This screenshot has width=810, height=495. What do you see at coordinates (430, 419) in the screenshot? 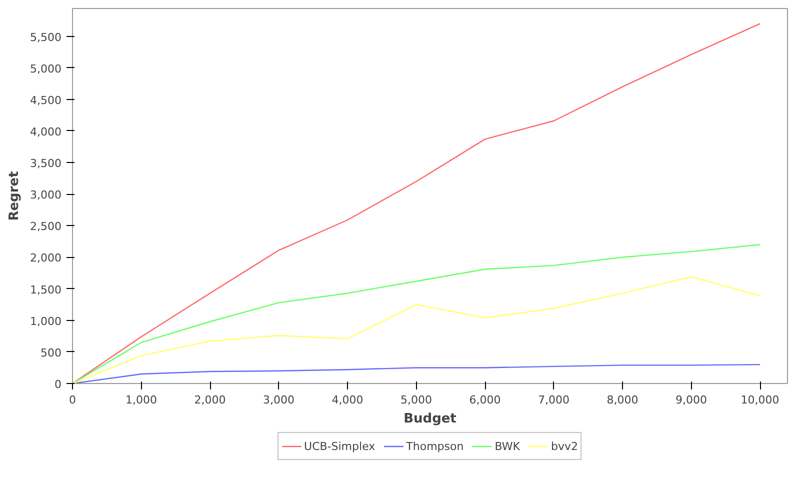
I see `x-axis-title: Budget` at bounding box center [430, 419].